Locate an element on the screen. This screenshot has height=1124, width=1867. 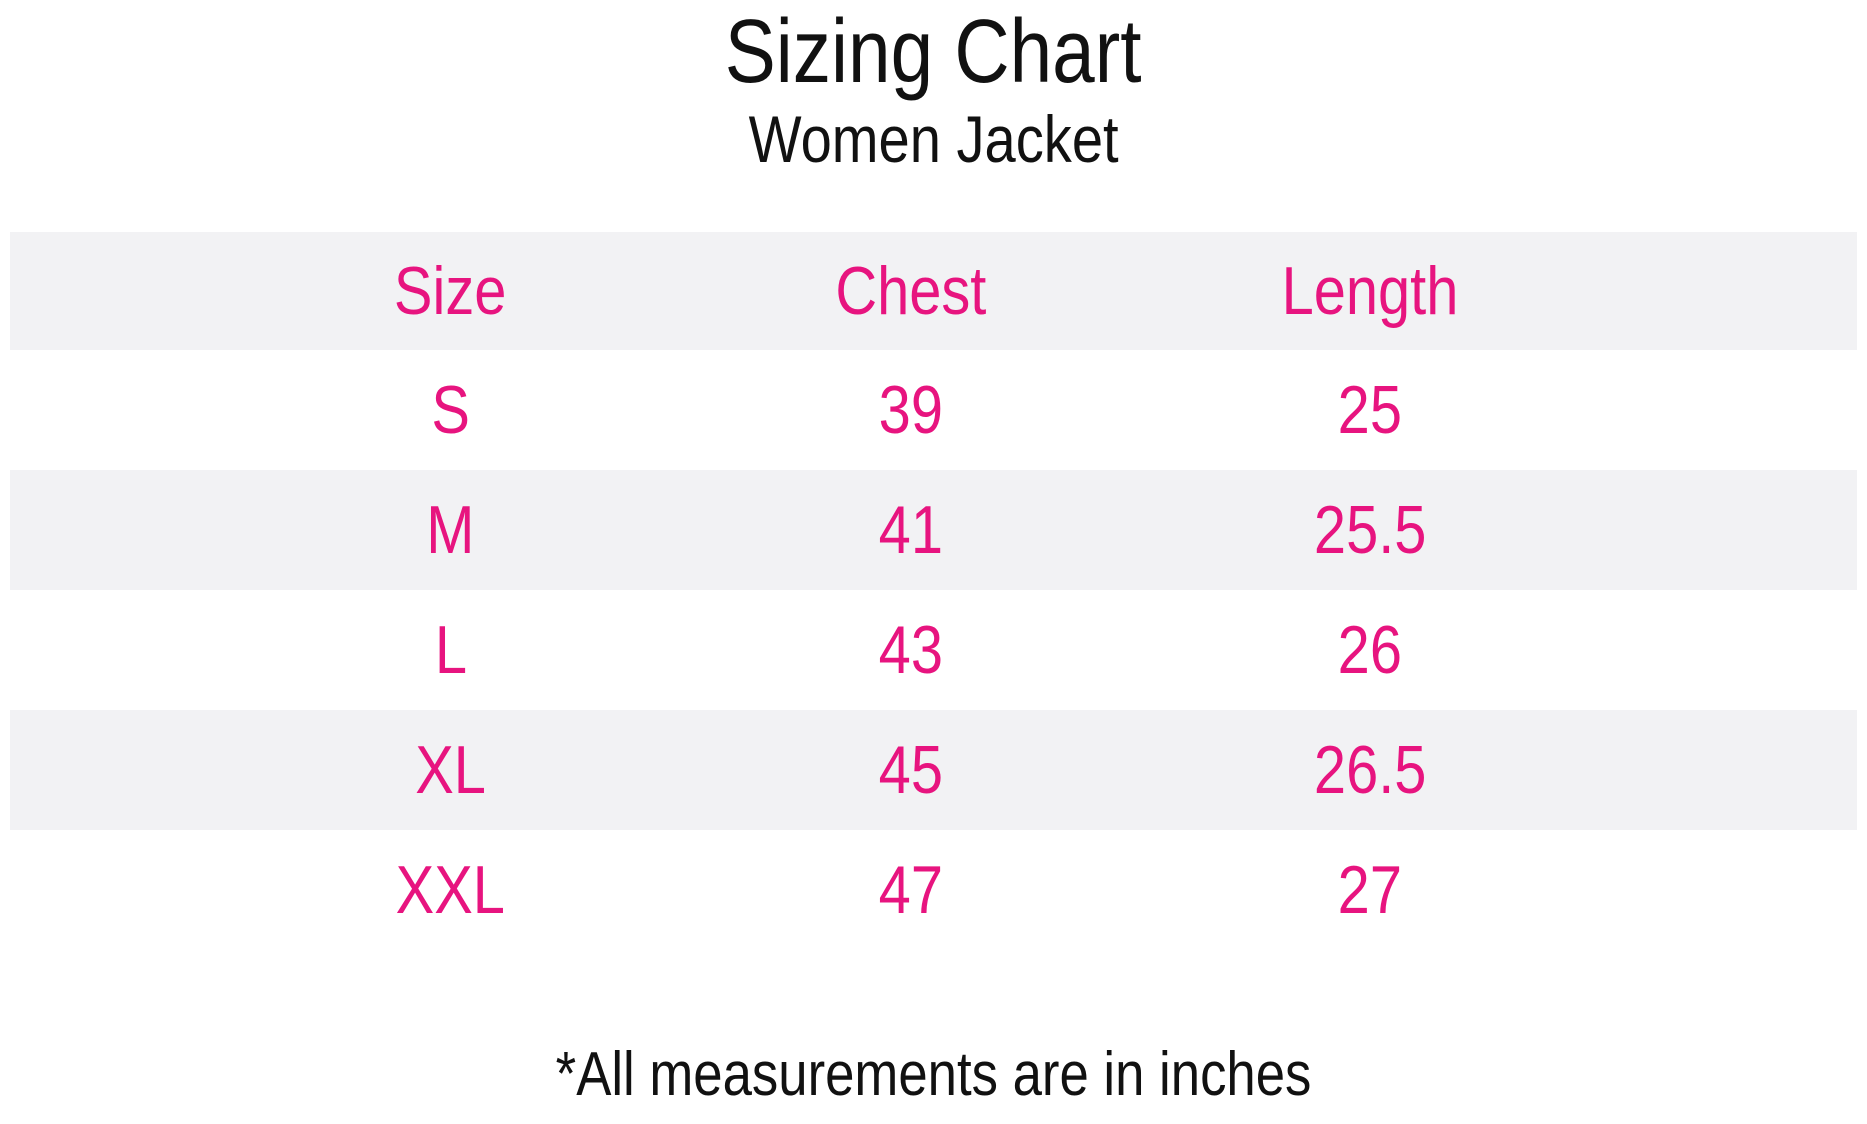
cell-length: 27 is located at coordinates (1370, 890).